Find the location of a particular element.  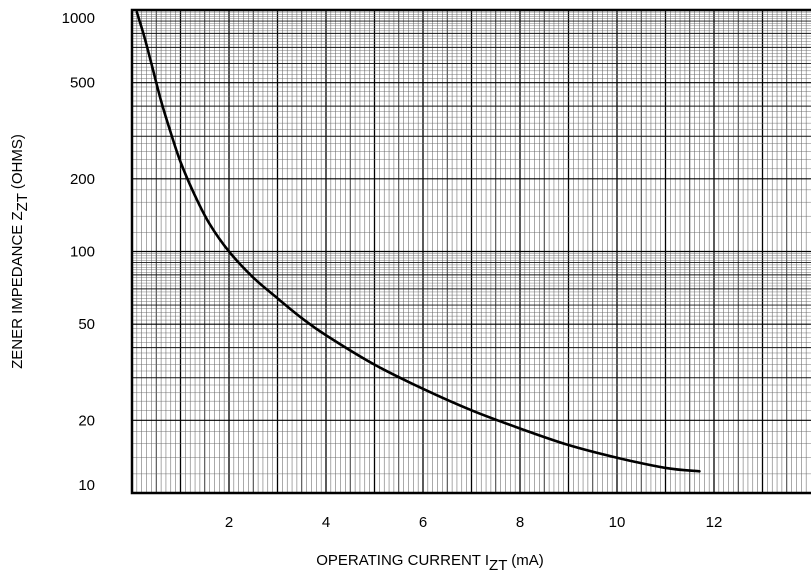

x-axis-title: OPERATING CURRENT IZT (mA) is located at coordinates (430, 563).